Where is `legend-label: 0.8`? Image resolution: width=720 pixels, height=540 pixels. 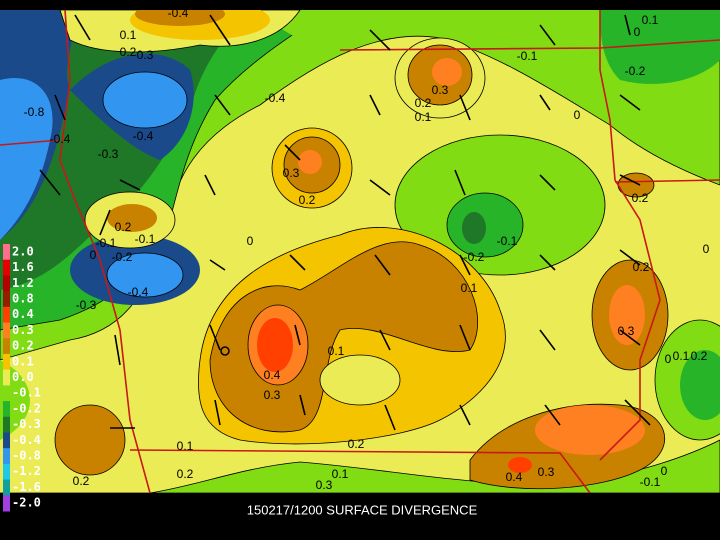
legend-label: 0.8 is located at coordinates (23, 298).